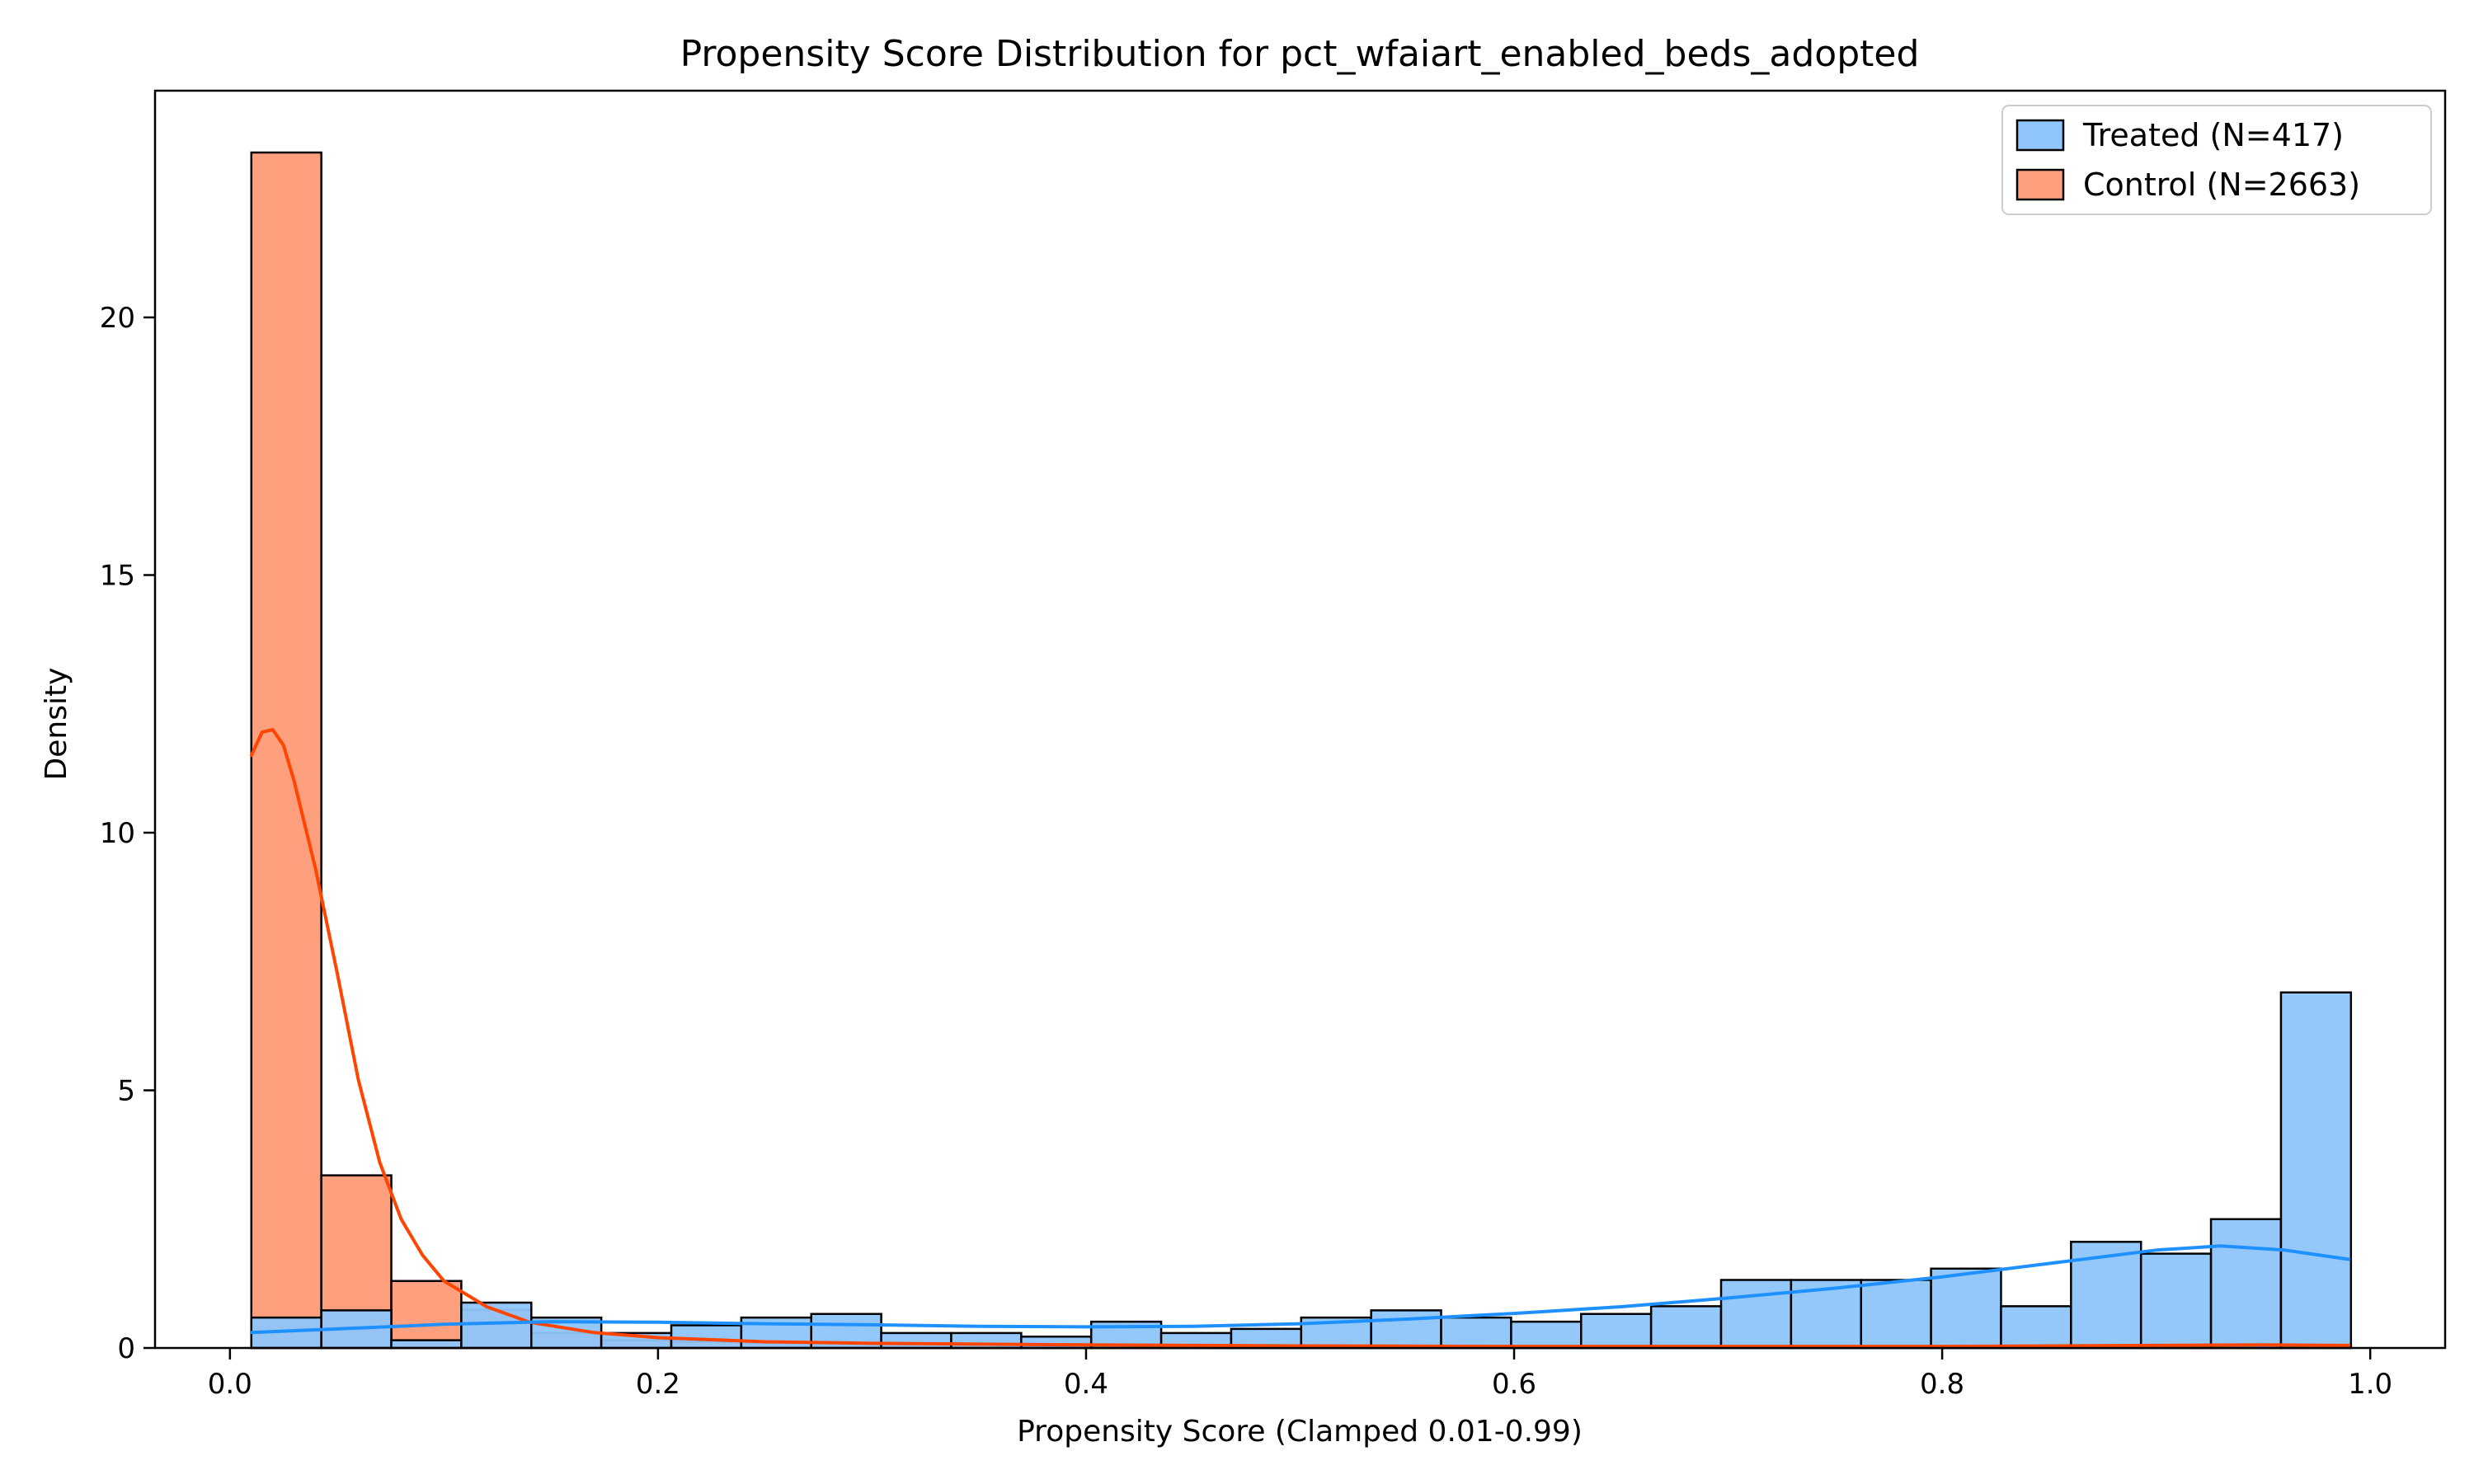  What do you see at coordinates (117, 833) in the screenshot?
I see `y-tick-label: 10` at bounding box center [117, 833].